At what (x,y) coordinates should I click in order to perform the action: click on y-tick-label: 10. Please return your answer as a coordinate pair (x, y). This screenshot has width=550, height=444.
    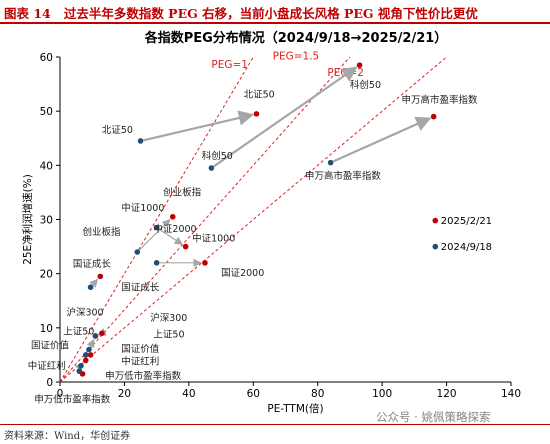
    Looking at the image, I should click on (46, 329).